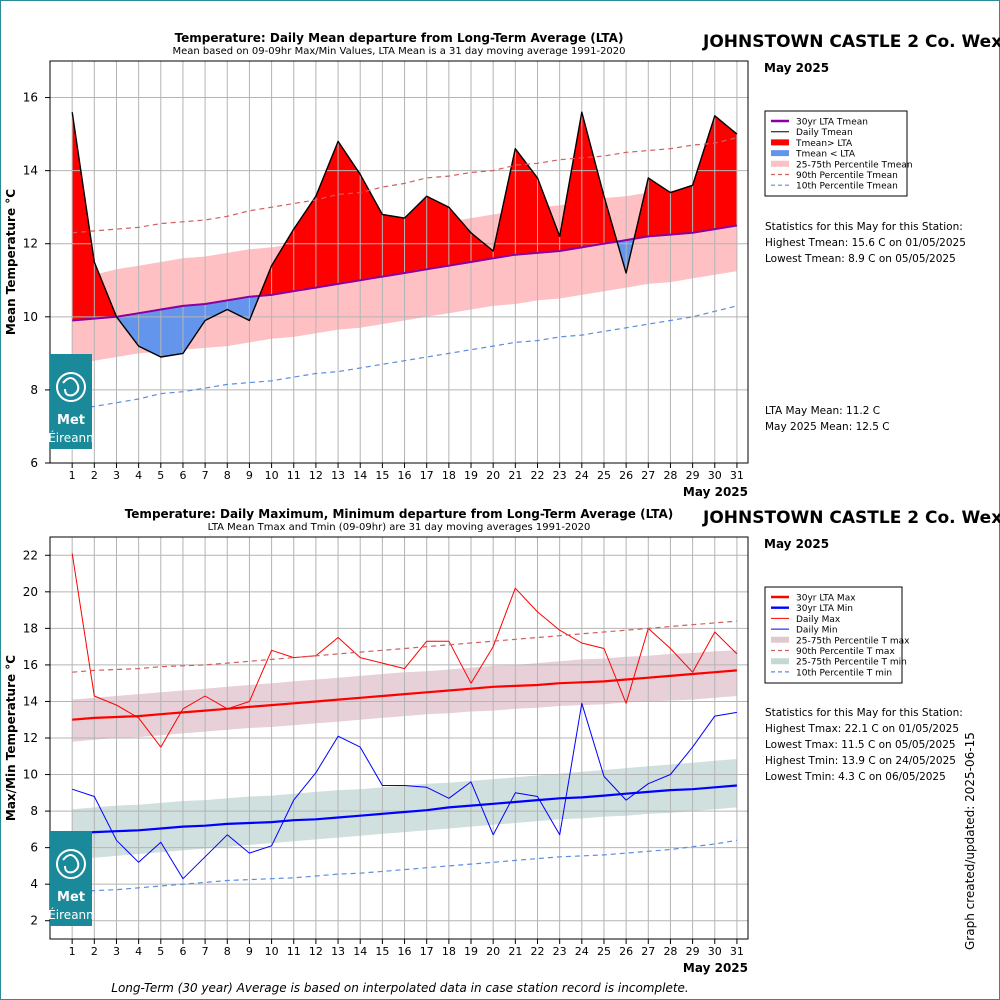 This screenshot has width=1000, height=1000. Describe the element at coordinates (30, 775) in the screenshot. I see `y-tick-label: 10` at that location.